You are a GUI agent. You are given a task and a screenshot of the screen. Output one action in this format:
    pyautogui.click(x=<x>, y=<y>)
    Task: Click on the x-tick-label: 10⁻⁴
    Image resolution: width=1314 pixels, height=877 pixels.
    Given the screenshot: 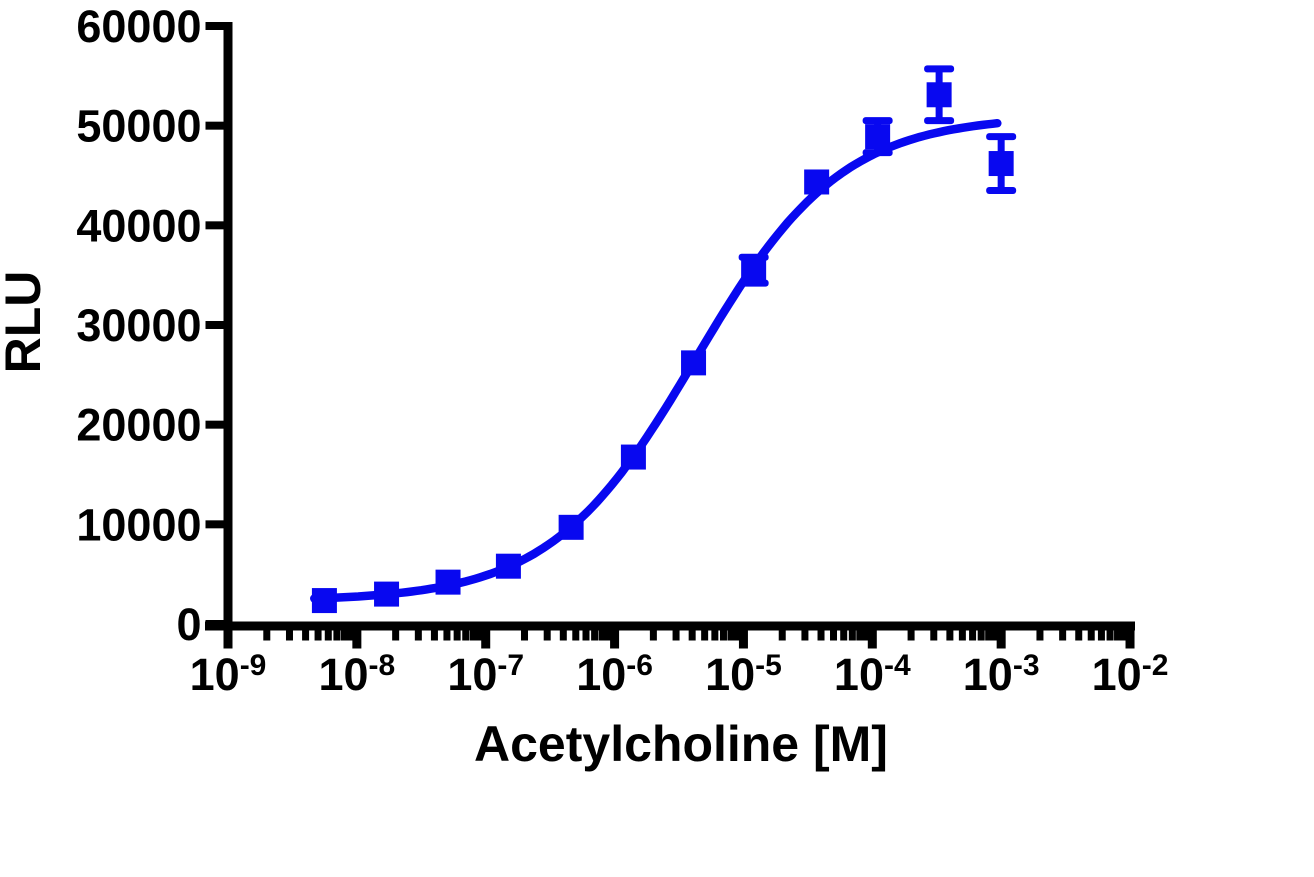 What is the action you would take?
    pyautogui.click(x=872, y=674)
    